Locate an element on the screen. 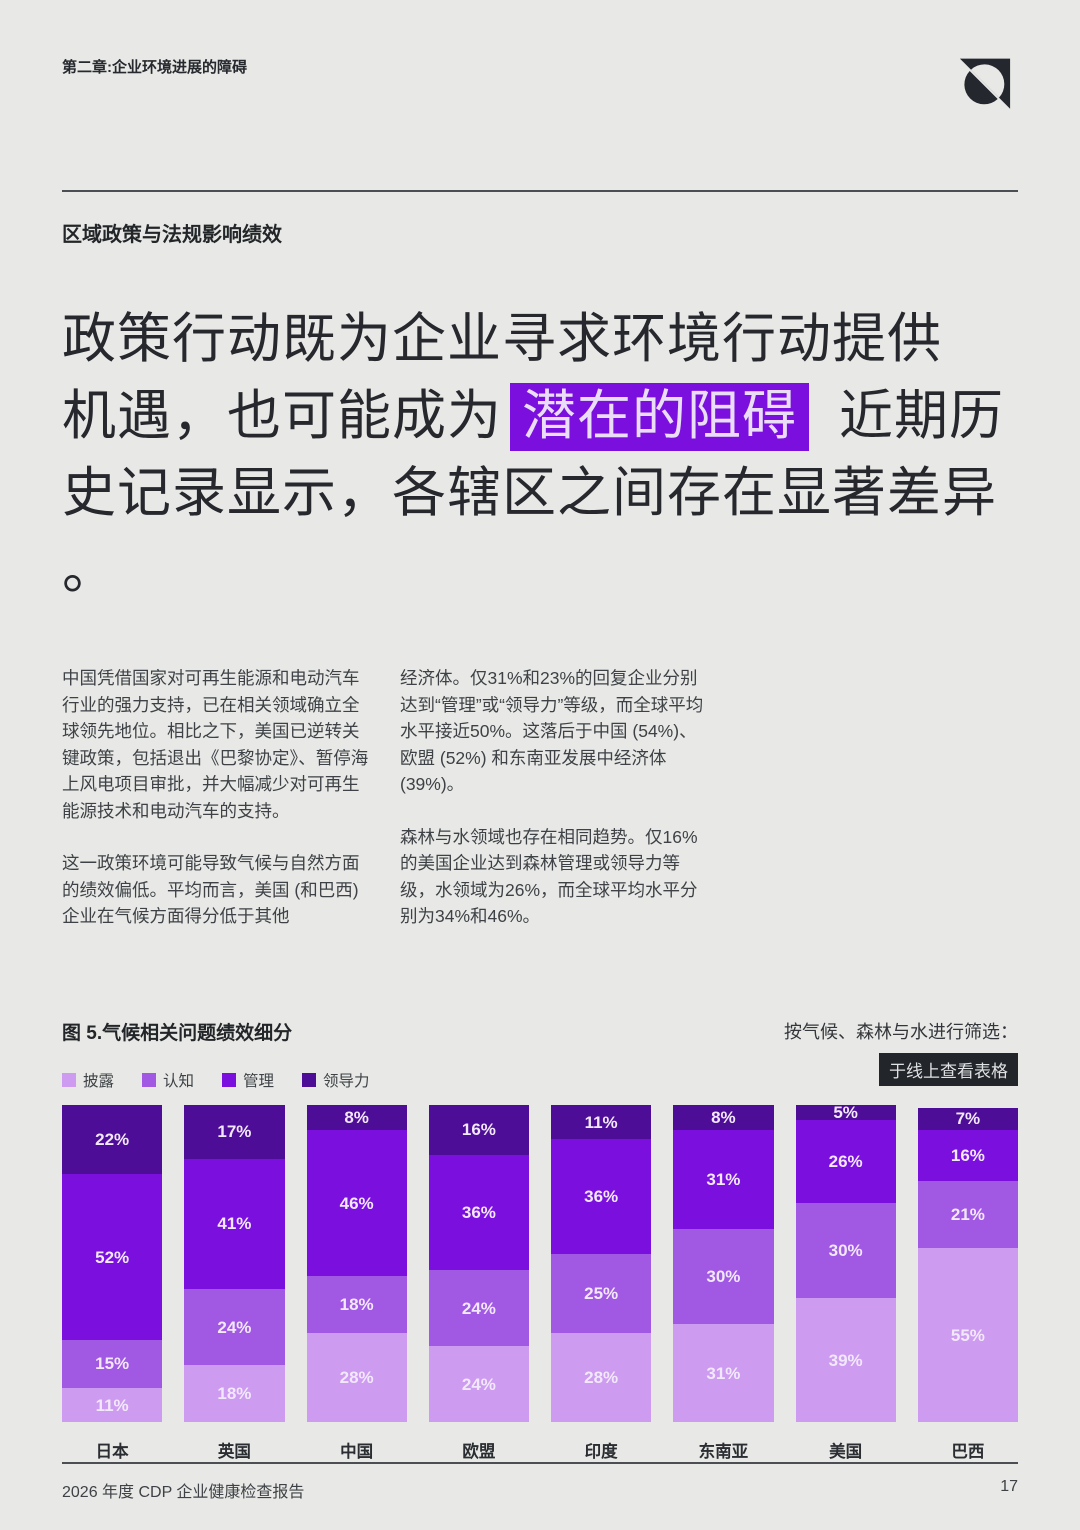 Image resolution: width=1080 pixels, height=1530 pixels. bar-column: 16% 36% 24% 24% is located at coordinates (478, 1263).